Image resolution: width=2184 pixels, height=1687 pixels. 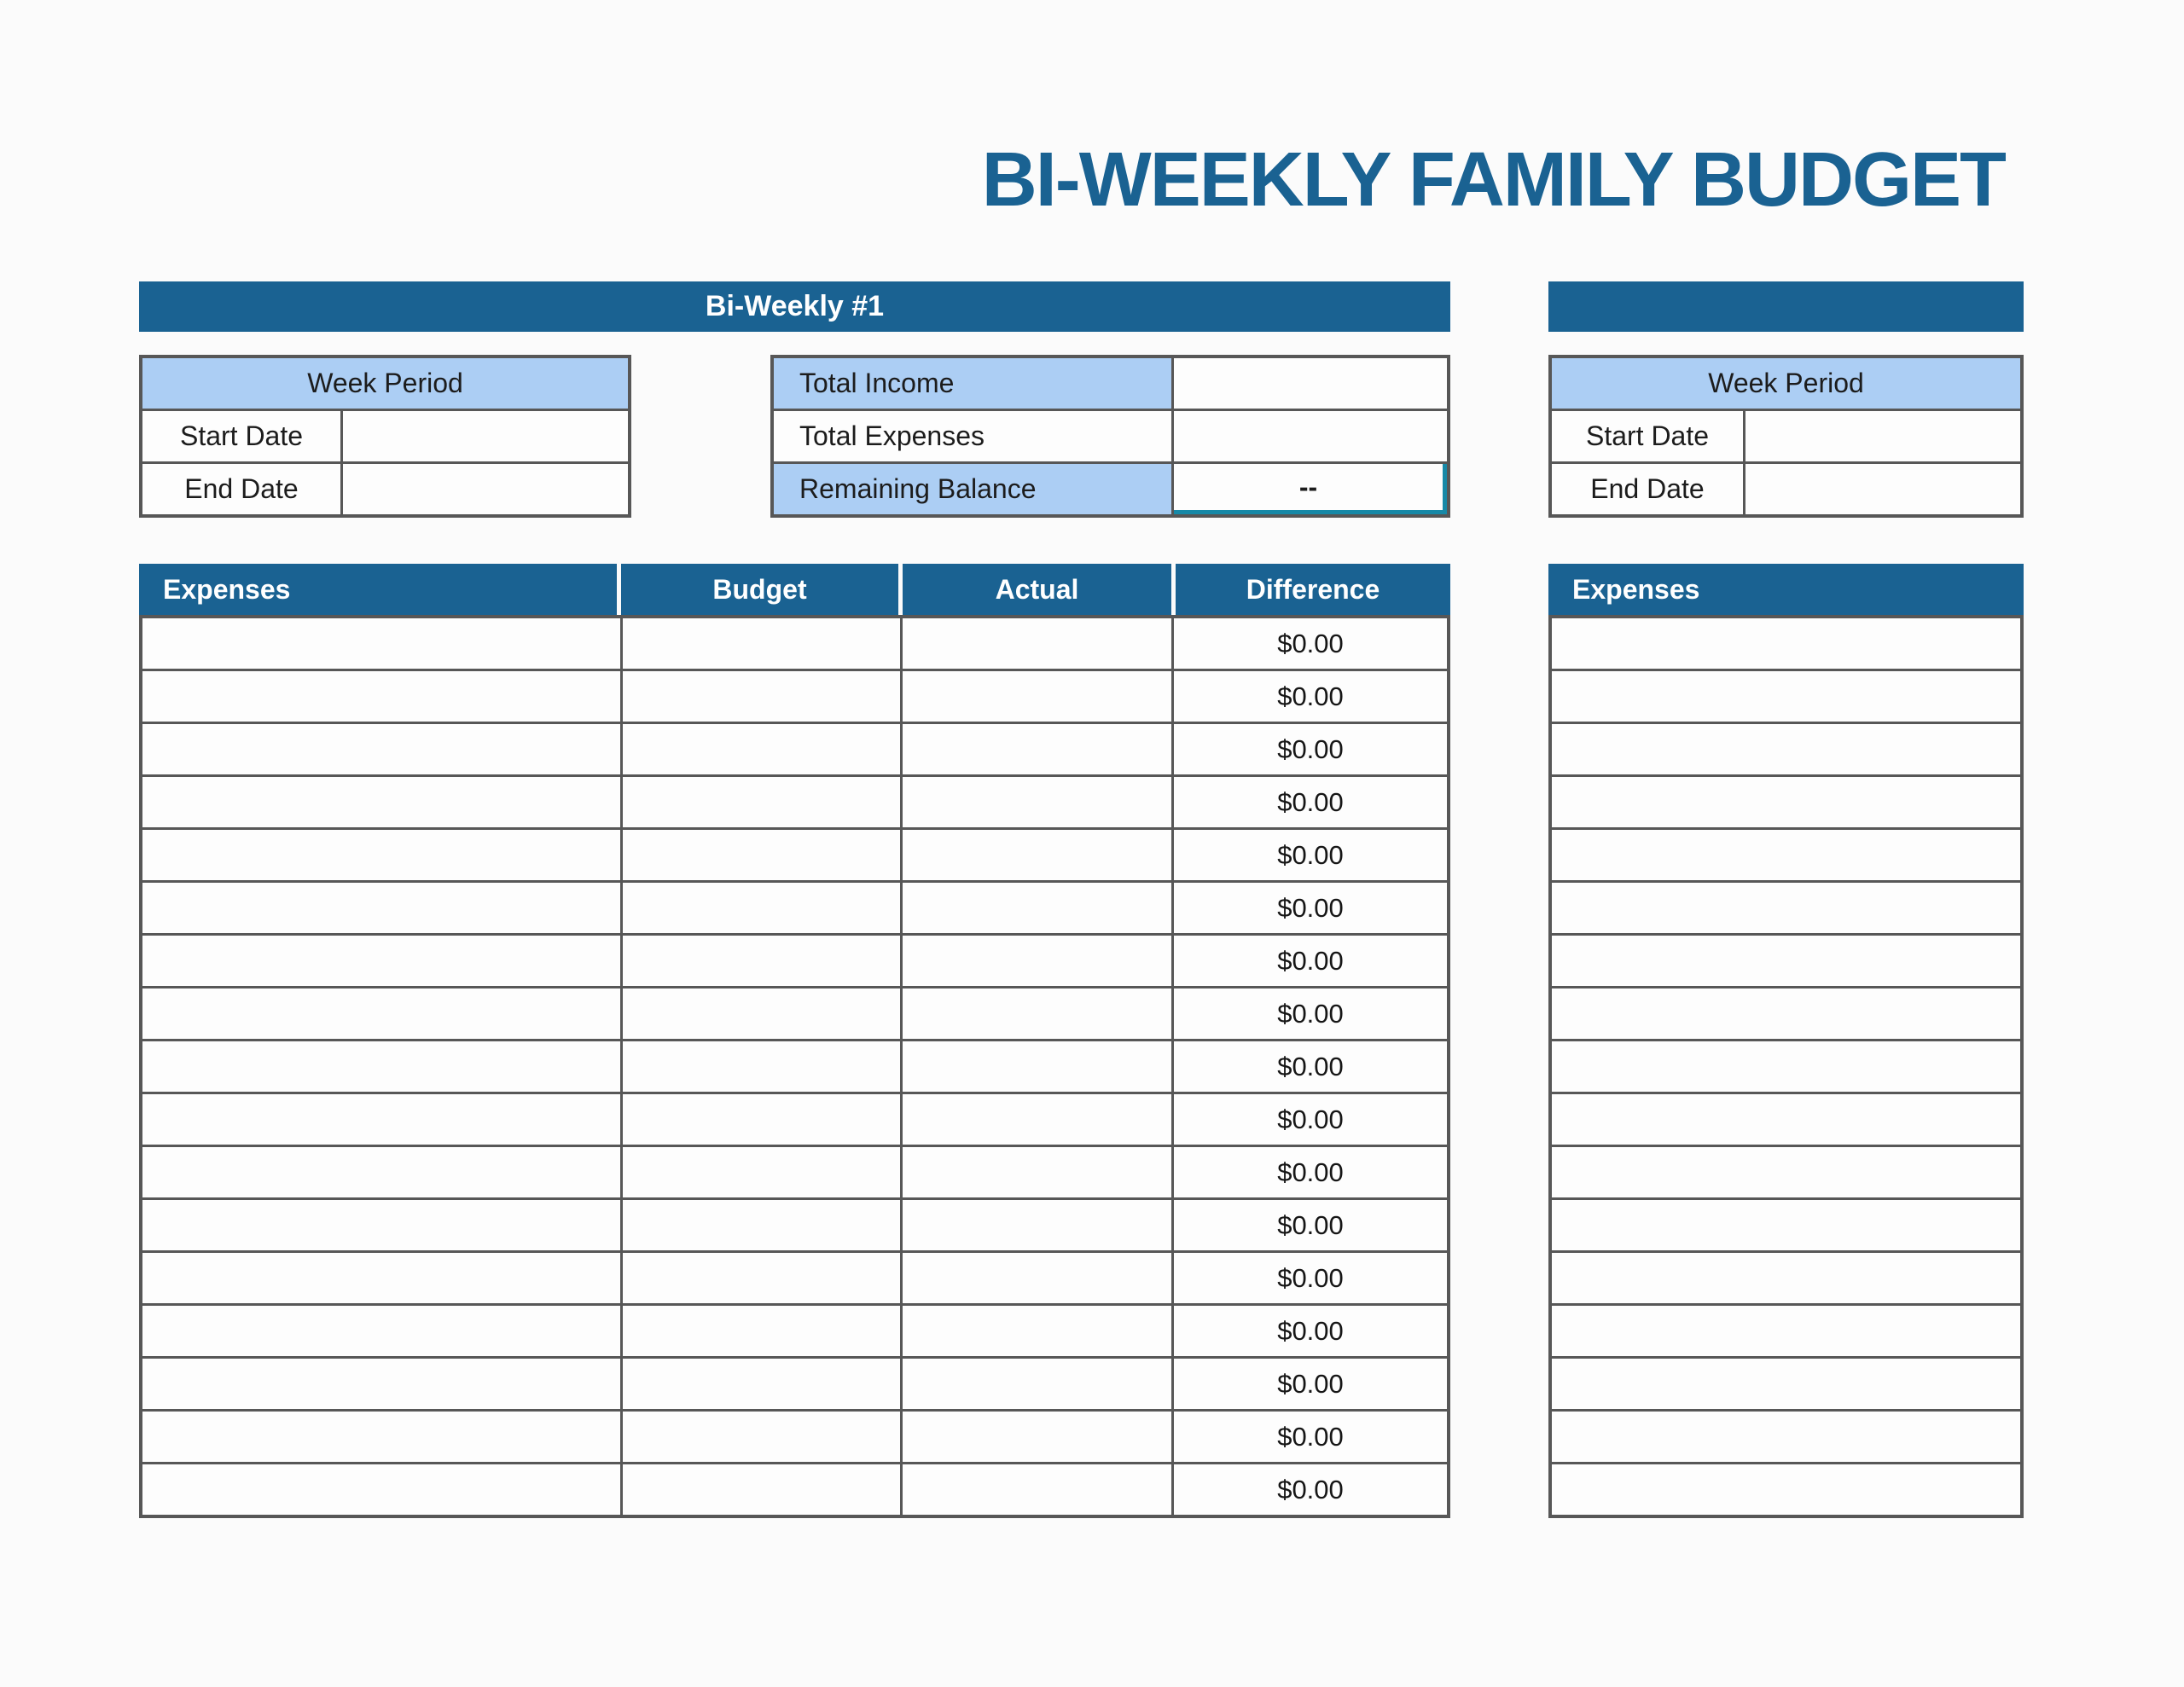 I want to click on column-header-actual: Actual, so click(x=1037, y=590).